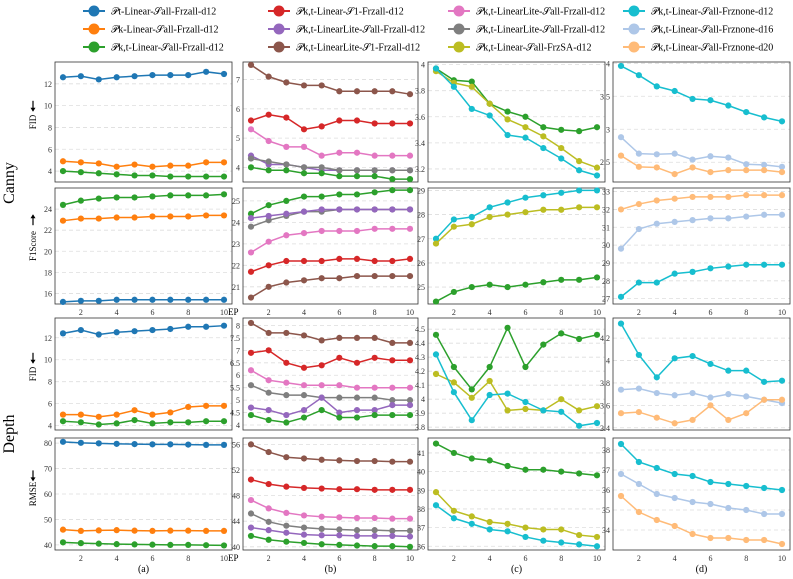 The image size is (793, 579). What do you see at coordinates (597, 558) in the screenshot?
I see `x-tick-label: 10` at bounding box center [597, 558].